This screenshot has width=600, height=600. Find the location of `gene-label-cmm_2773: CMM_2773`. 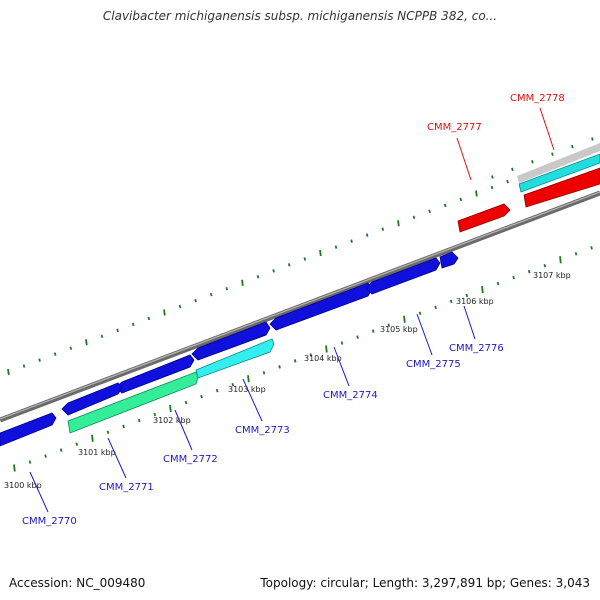

gene-label-cmm_2773: CMM_2773 is located at coordinates (262, 430).